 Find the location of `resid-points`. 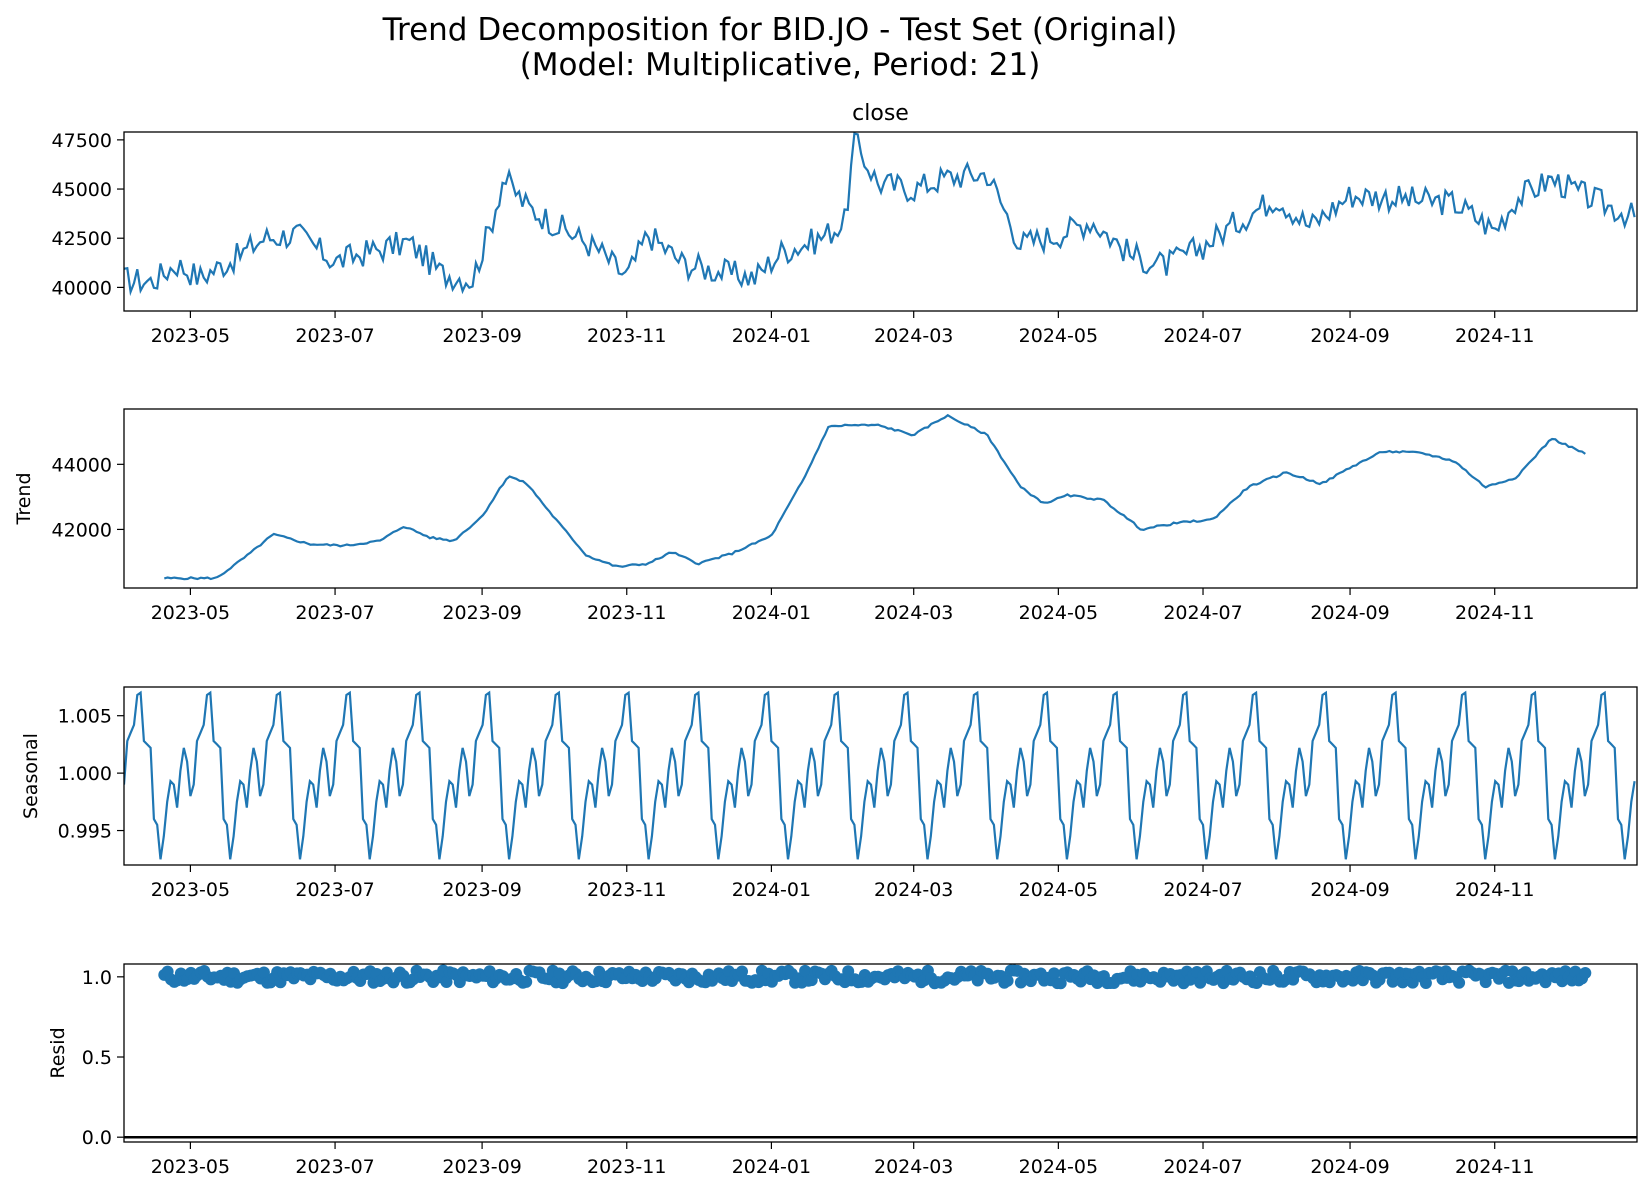

resid-points is located at coordinates (875, 977).